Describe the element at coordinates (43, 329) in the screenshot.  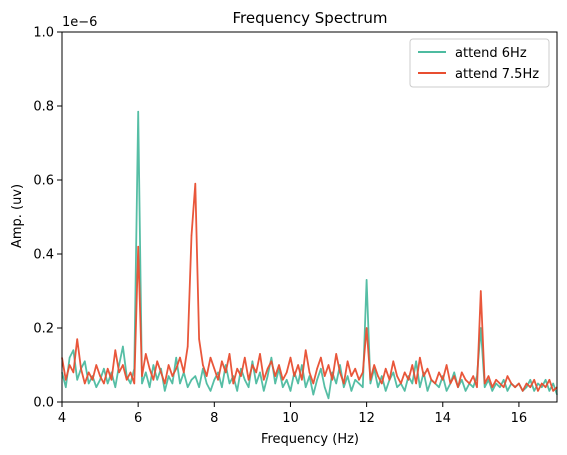
I see `y-tick-label: 0.2` at that location.